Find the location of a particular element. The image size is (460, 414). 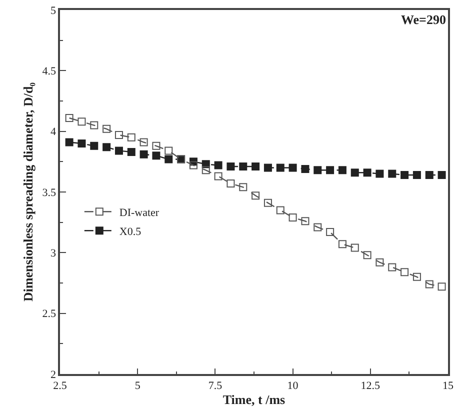

x-tick-label: 12.5 is located at coordinates (370, 386).